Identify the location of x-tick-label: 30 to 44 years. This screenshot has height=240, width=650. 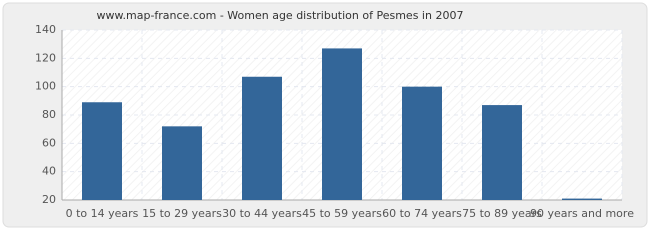
(262, 213).